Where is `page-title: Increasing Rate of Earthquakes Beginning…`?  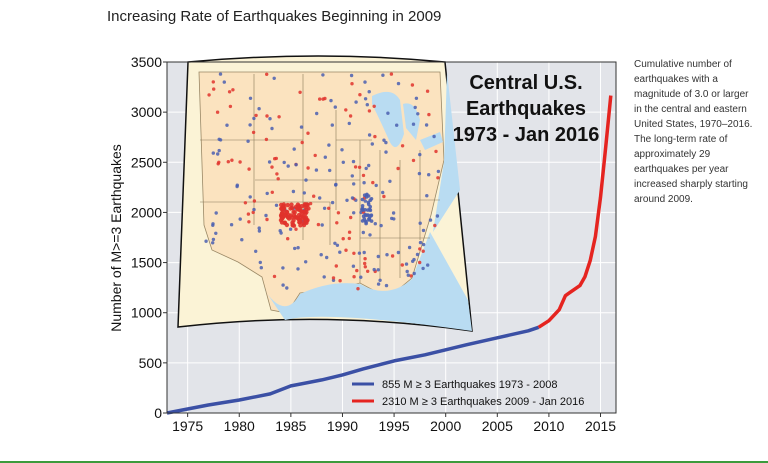 page-title: Increasing Rate of Earthquakes Beginning… is located at coordinates (274, 16).